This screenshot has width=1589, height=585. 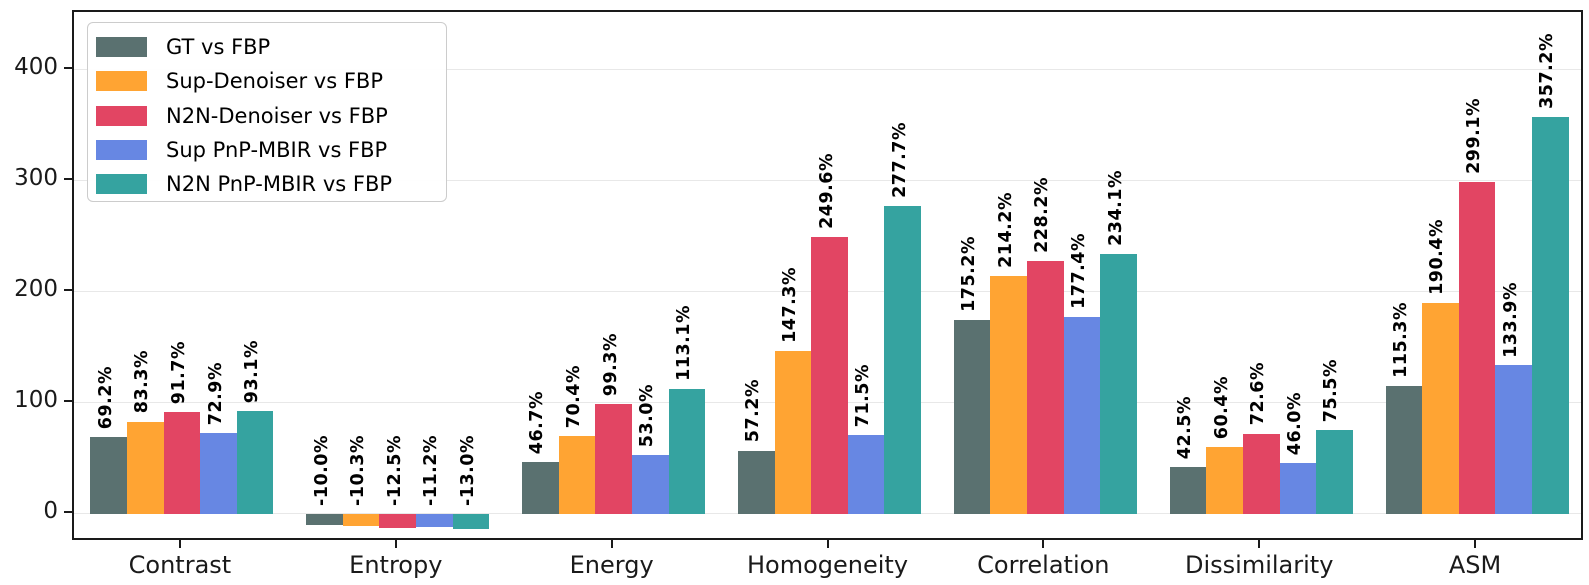 I want to click on bar-energy-series1, so click(x=577, y=475).